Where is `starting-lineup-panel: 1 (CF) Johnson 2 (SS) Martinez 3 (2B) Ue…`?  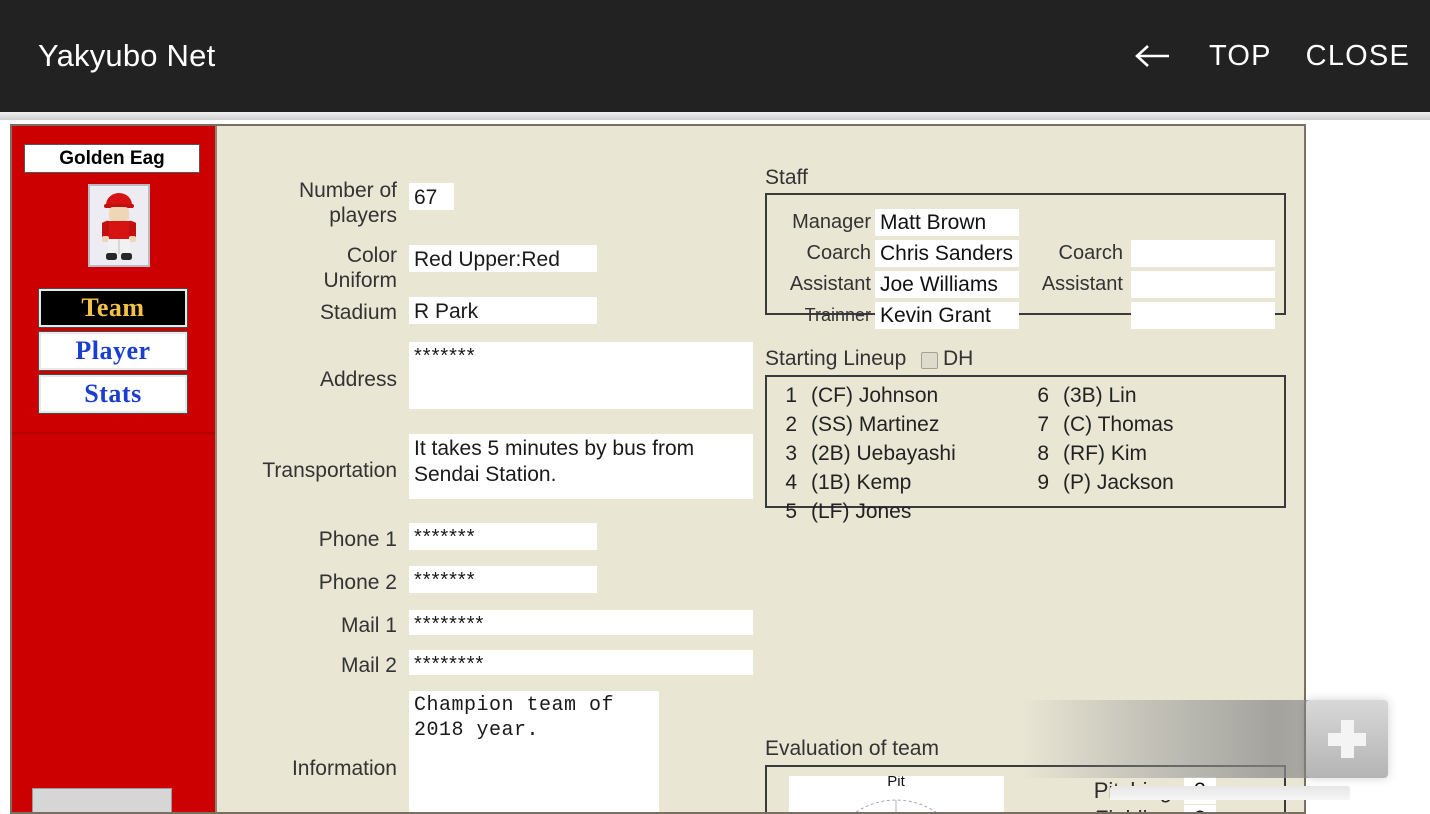 starting-lineup-panel: 1 (CF) Johnson 2 (SS) Martinez 3 (2B) Ue… is located at coordinates (1025, 449).